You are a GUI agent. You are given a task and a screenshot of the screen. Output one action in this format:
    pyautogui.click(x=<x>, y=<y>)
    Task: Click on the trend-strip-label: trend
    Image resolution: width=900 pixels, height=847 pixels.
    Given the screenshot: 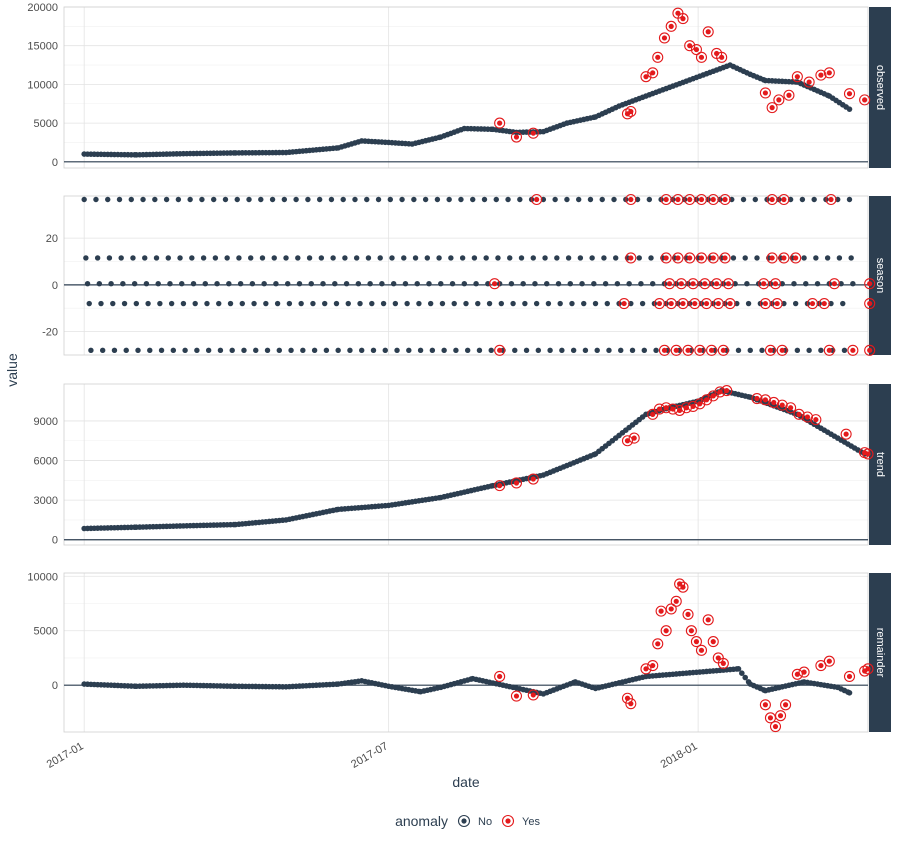 What is the action you would take?
    pyautogui.click(x=880, y=464)
    